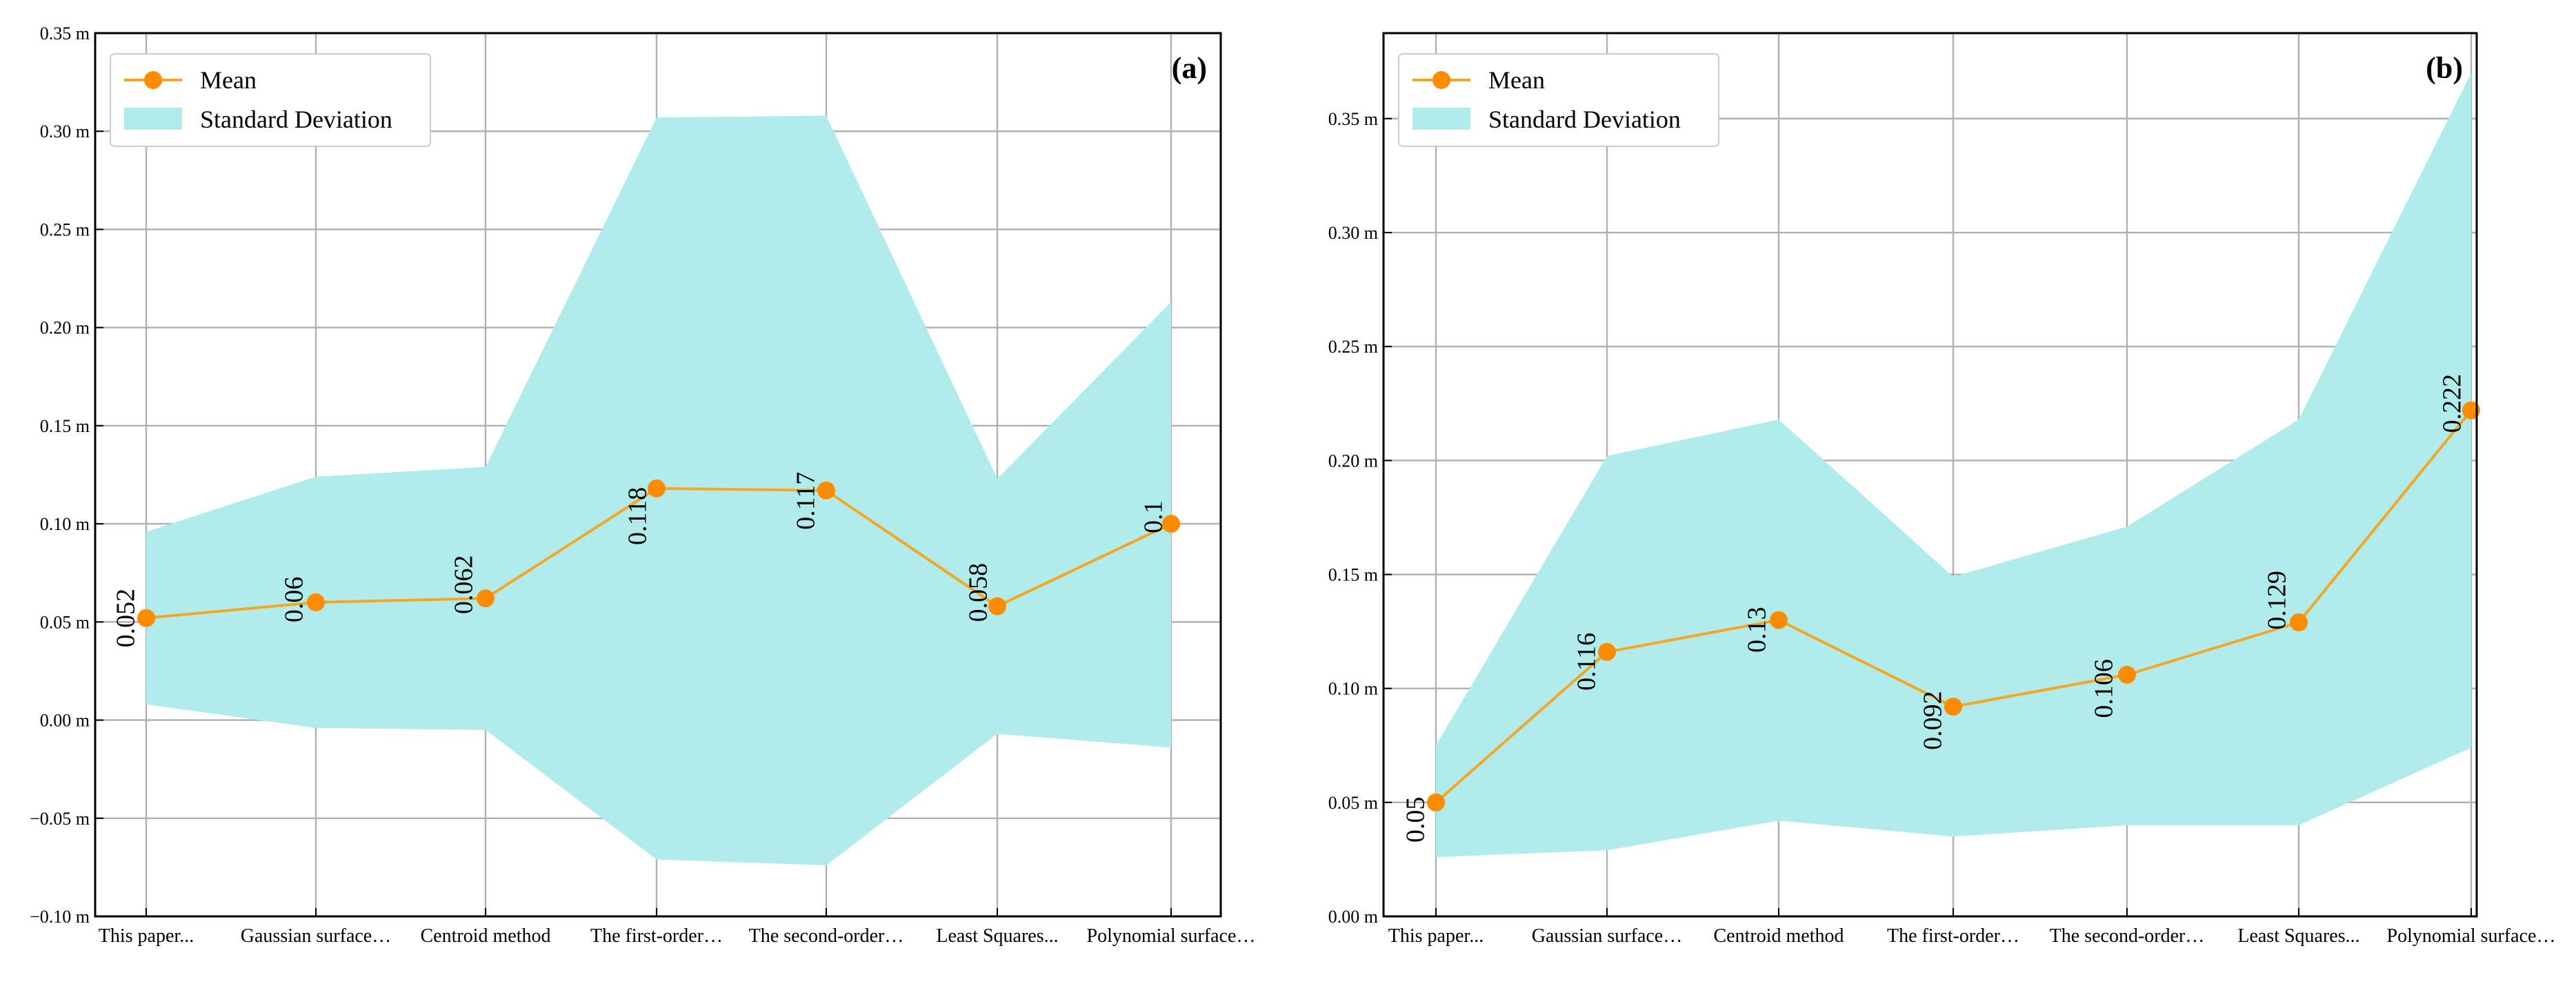 The height and width of the screenshot is (984, 2576). Describe the element at coordinates (464, 584) in the screenshot. I see `data-label: 0.062` at that location.